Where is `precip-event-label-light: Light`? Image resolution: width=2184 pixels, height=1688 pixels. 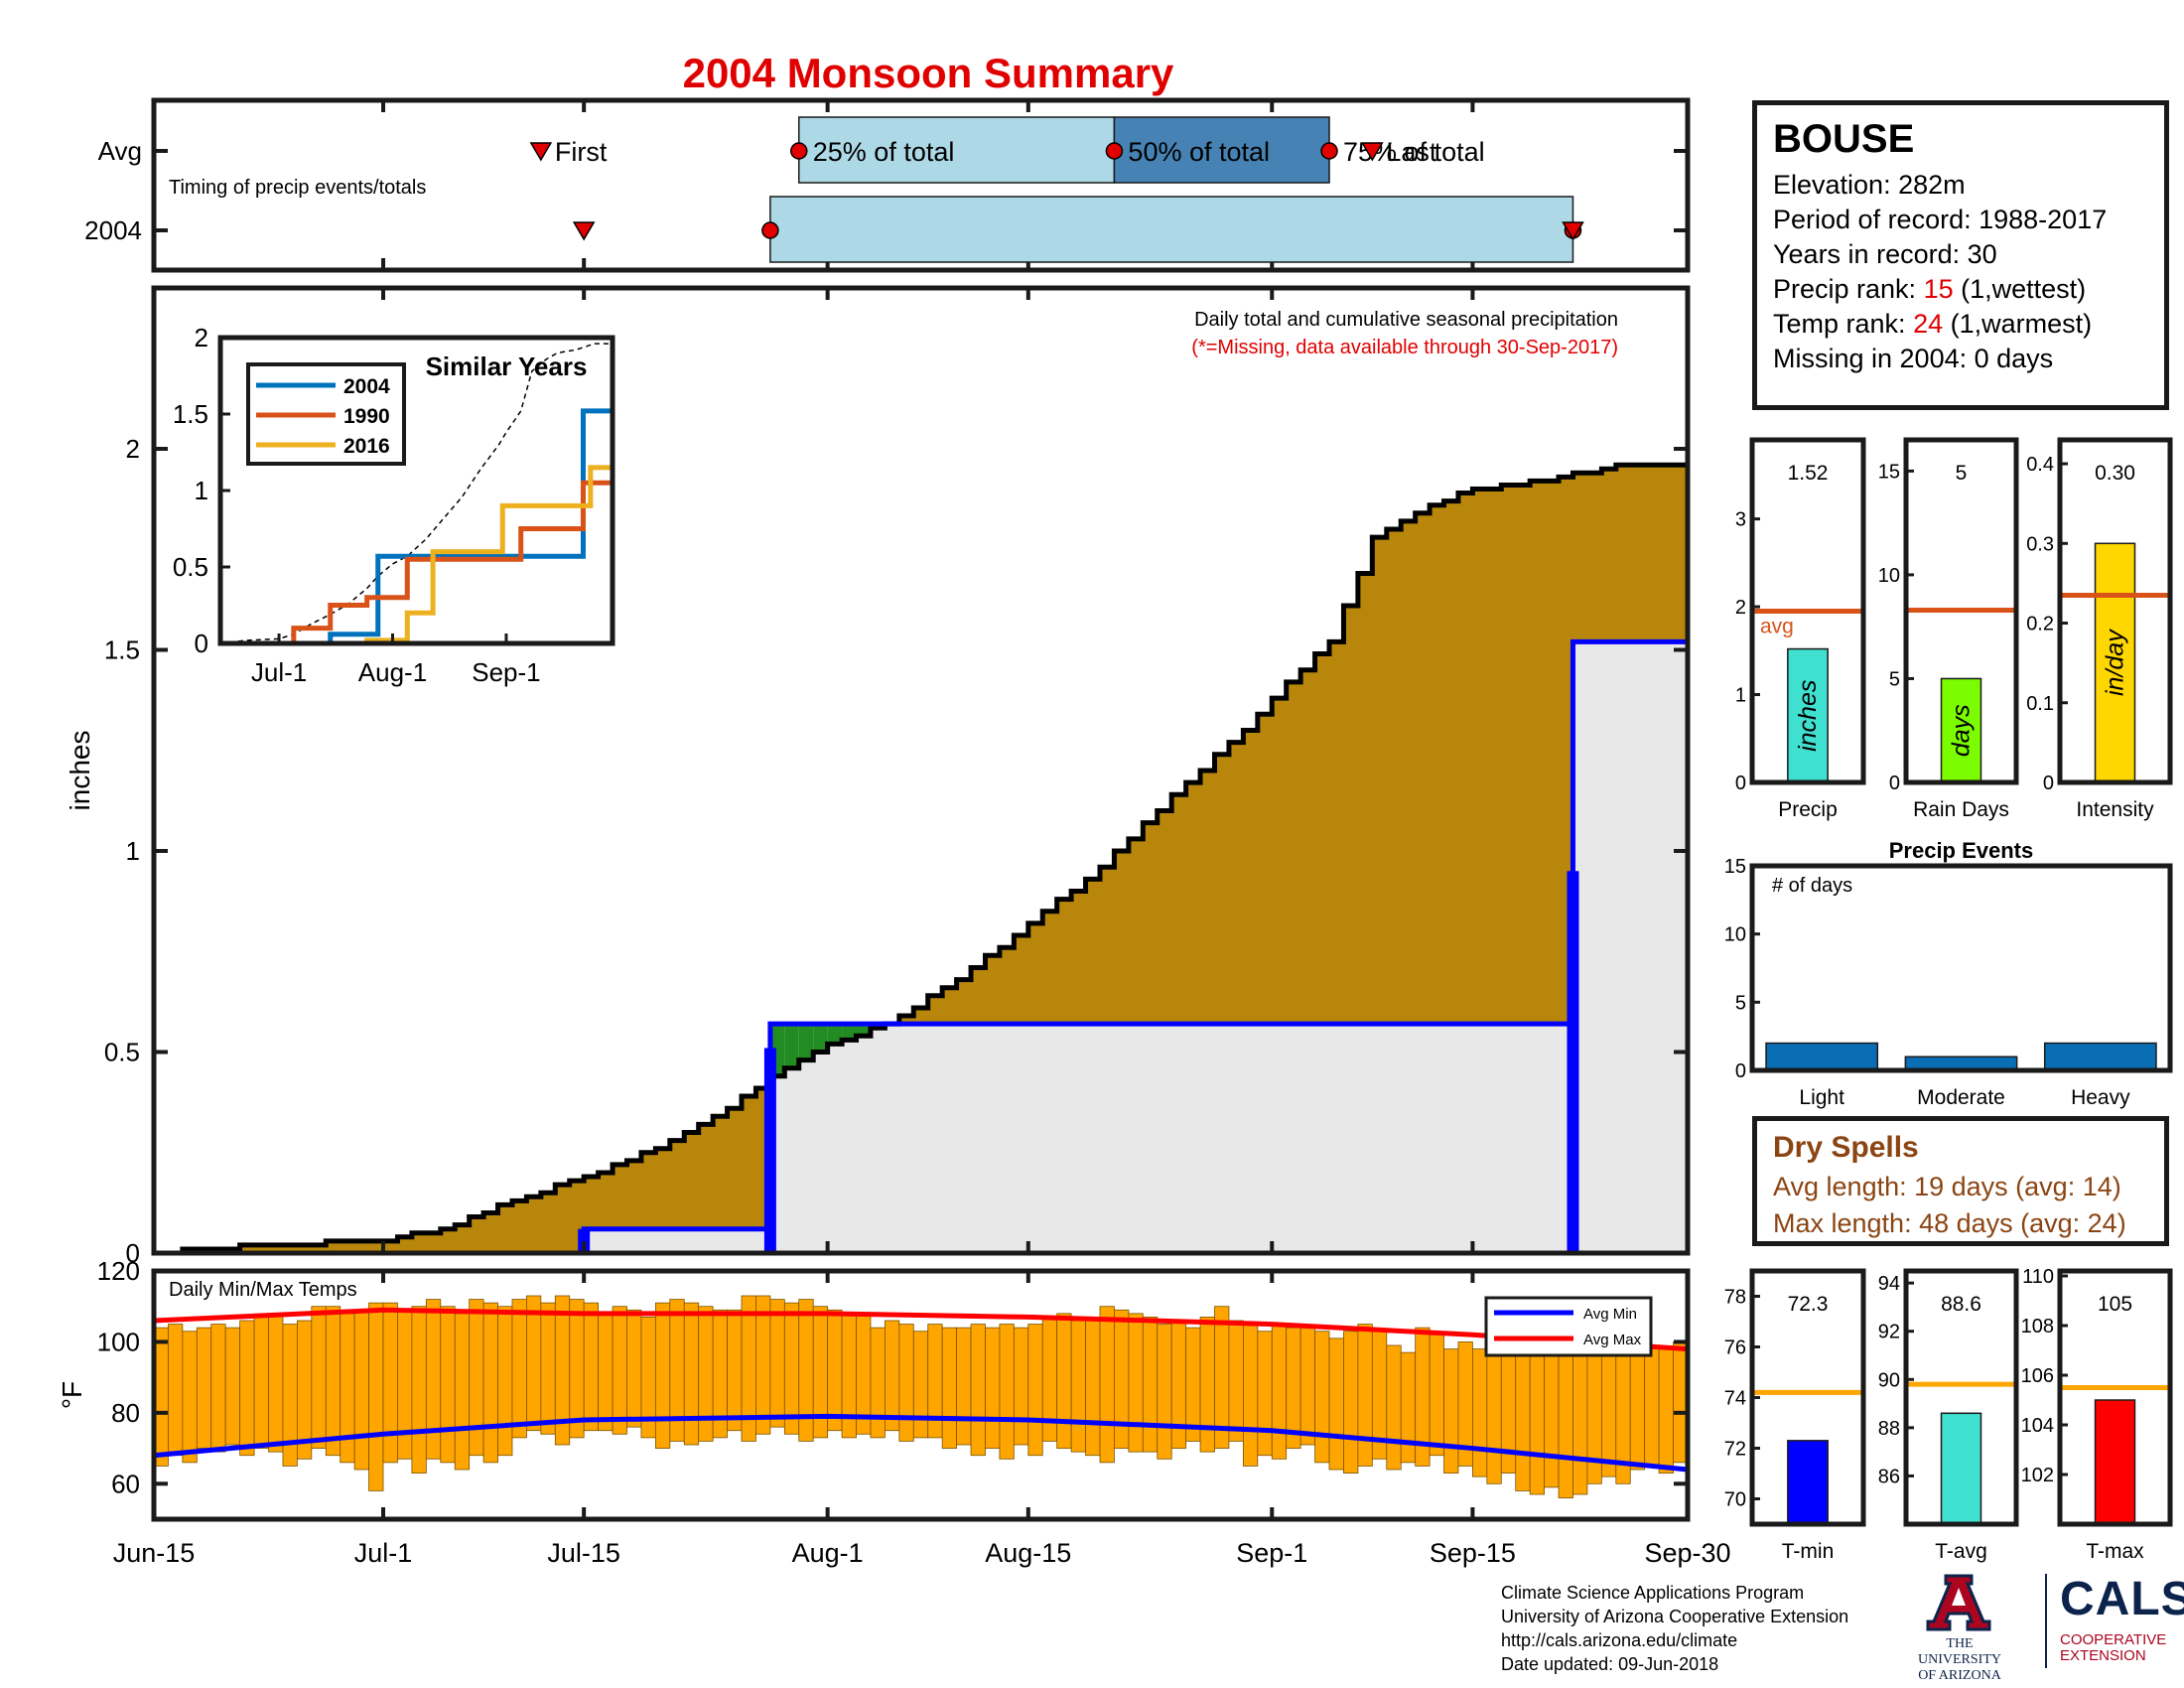
precip-event-label-light: Light is located at coordinates (1821, 1097).